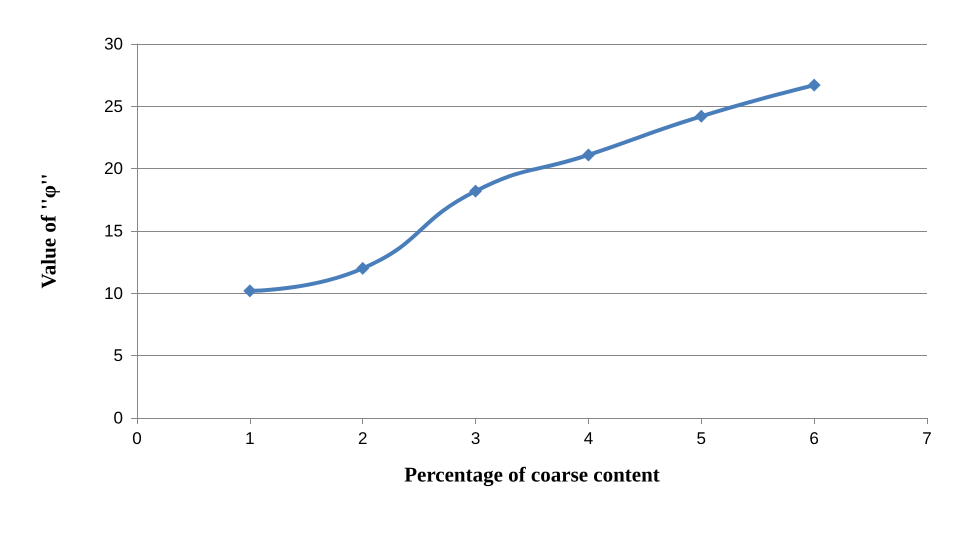 This screenshot has width=957, height=533. I want to click on x-tick-label: 2, so click(363, 438).